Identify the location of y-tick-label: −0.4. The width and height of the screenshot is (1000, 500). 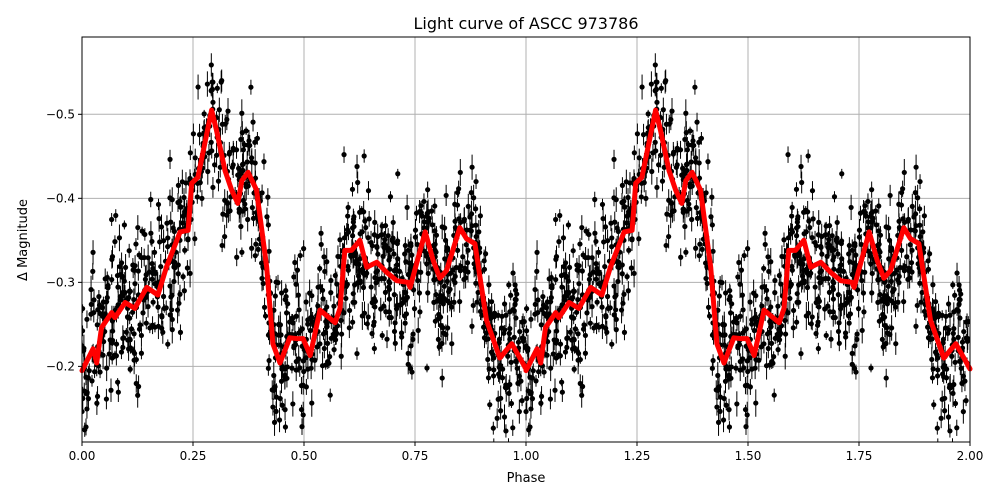
(60, 198).